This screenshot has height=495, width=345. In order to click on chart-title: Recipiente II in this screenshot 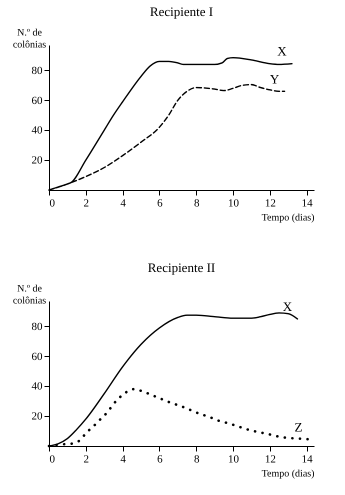, I will do `click(182, 267)`.